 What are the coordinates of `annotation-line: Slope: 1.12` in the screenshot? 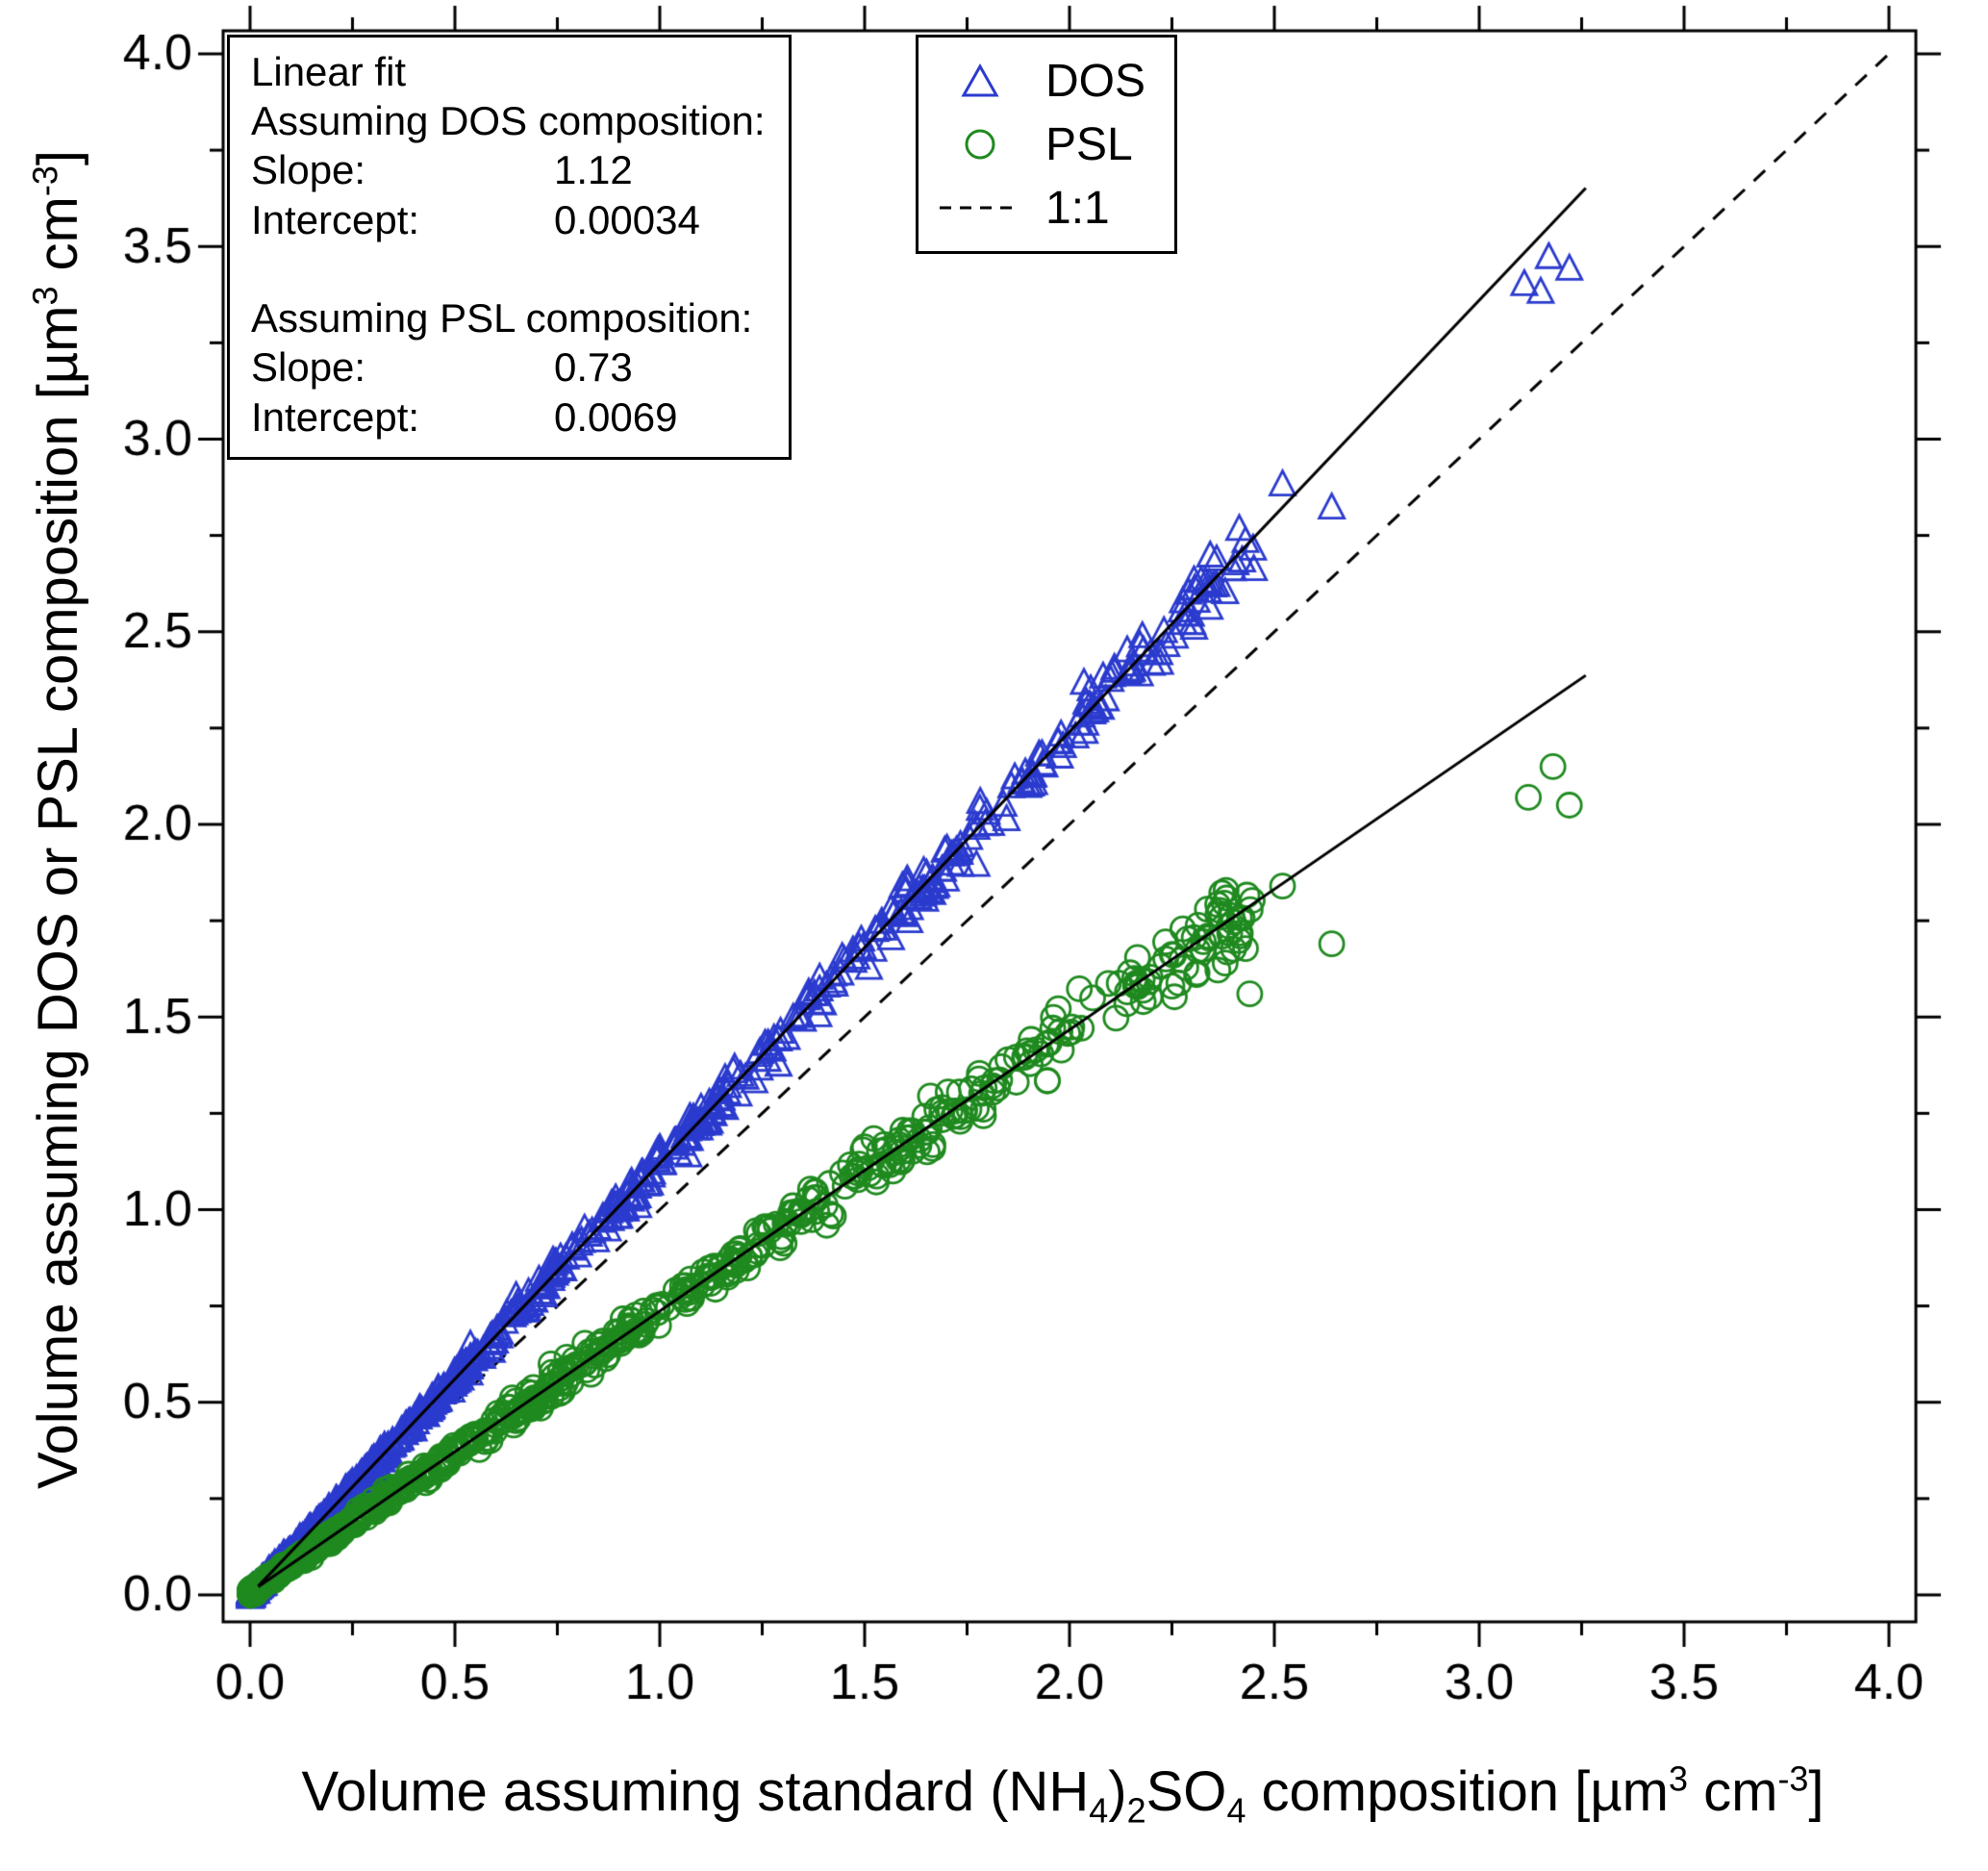 It's located at (508, 169).